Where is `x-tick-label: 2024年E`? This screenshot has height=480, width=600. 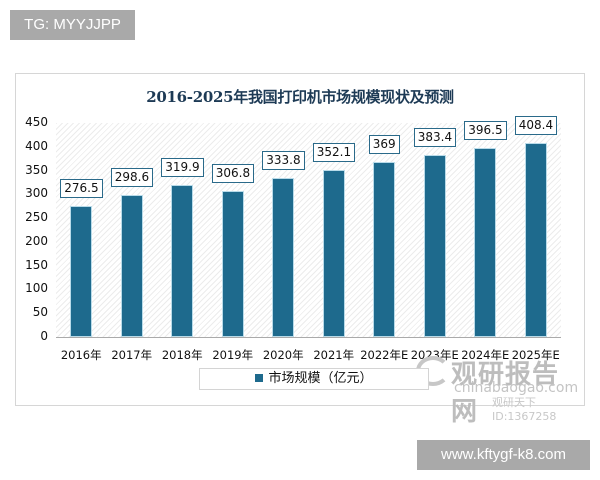
x-tick-label: 2024年E is located at coordinates (485, 355).